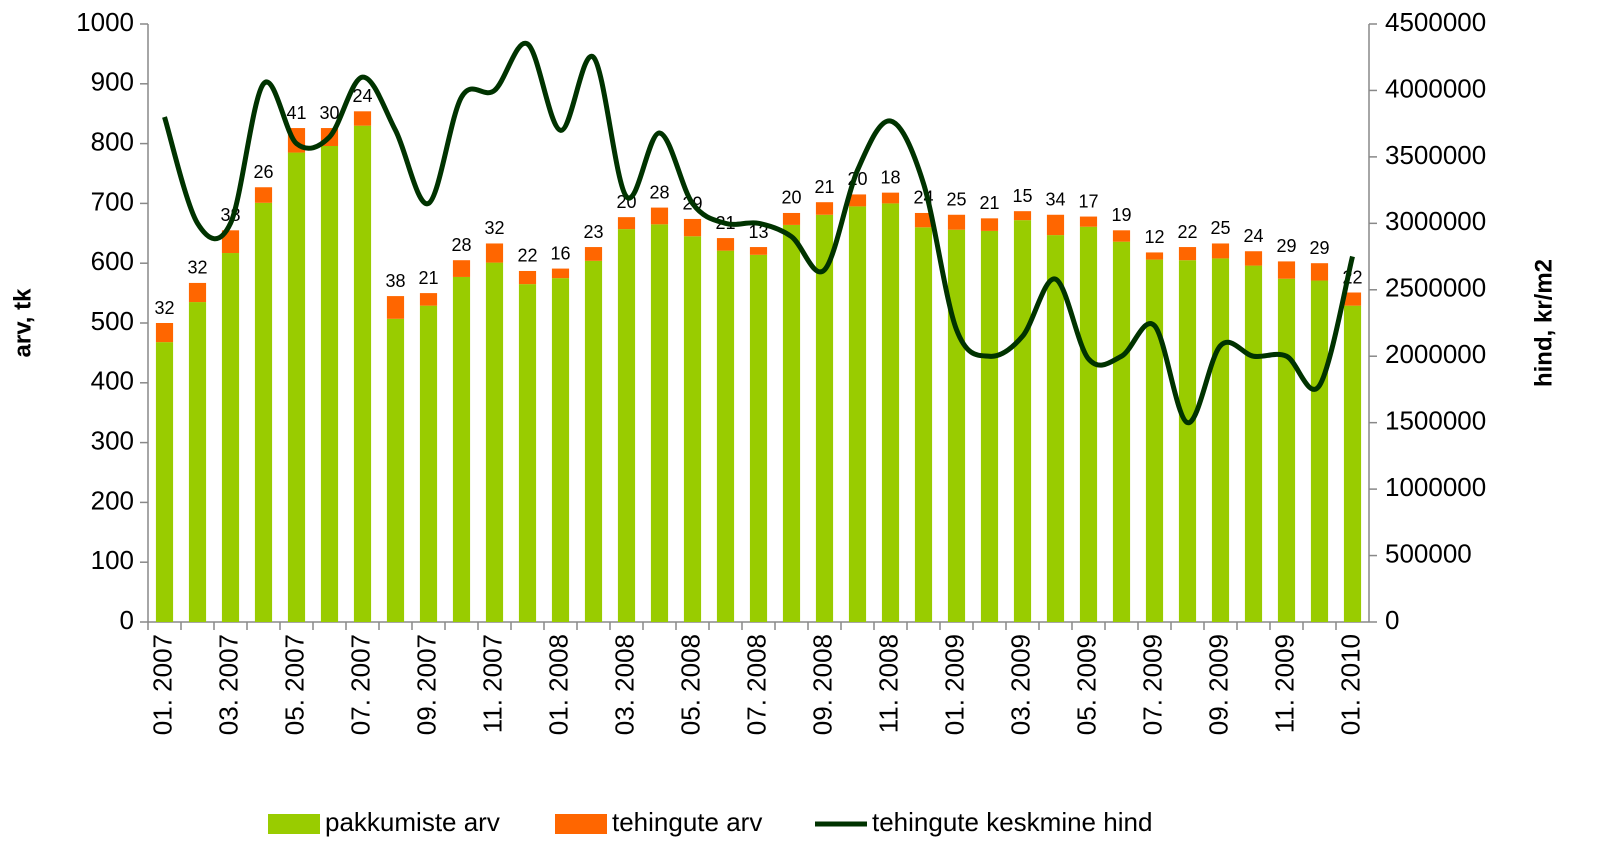 The height and width of the screenshot is (868, 1619). What do you see at coordinates (1392, 620) in the screenshot?
I see `y2-tick-label: 0` at bounding box center [1392, 620].